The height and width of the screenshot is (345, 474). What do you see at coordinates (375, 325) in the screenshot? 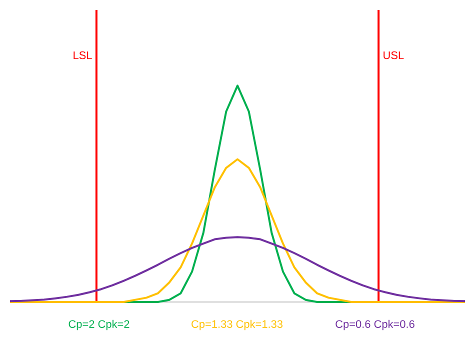
I see `text: Cp=0.6 Cpk=0.6` at bounding box center [375, 325].